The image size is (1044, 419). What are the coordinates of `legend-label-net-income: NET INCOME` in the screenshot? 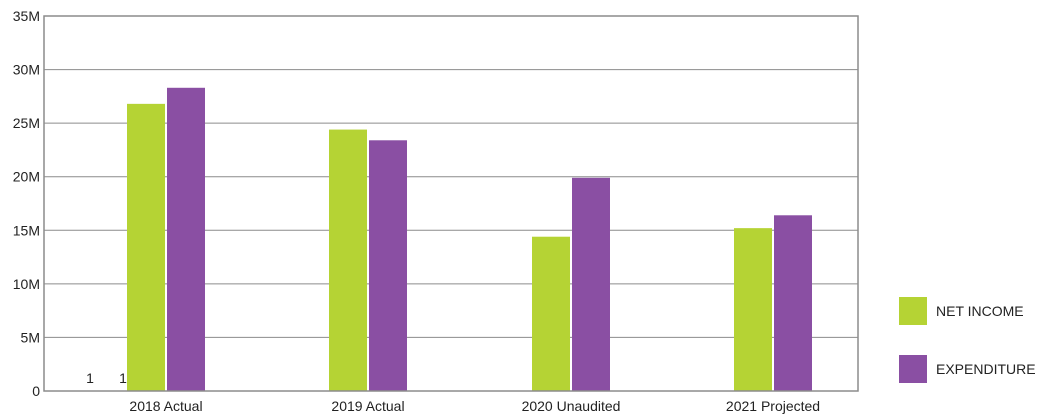 It's located at (980, 311).